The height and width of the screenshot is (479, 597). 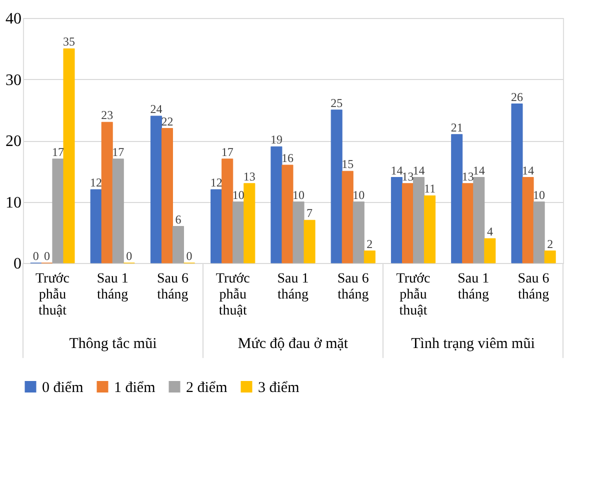 What do you see at coordinates (348, 164) in the screenshot?
I see `data-label: 15` at bounding box center [348, 164].